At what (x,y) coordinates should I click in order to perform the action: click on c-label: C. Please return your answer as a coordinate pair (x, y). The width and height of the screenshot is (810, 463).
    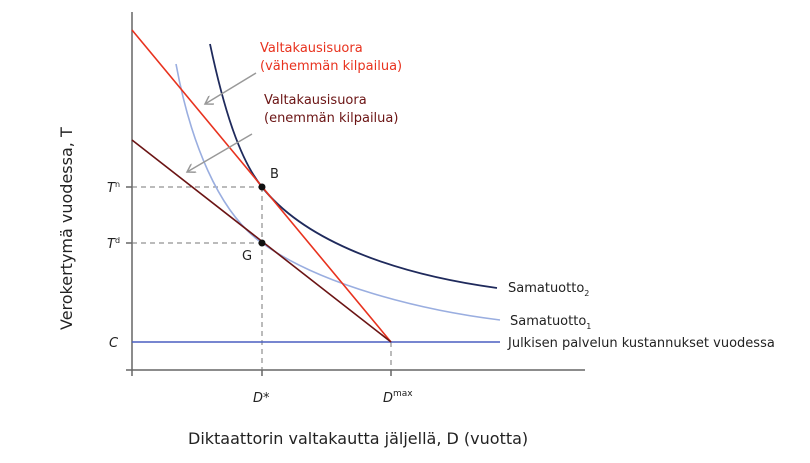
    Looking at the image, I should click on (114, 343).